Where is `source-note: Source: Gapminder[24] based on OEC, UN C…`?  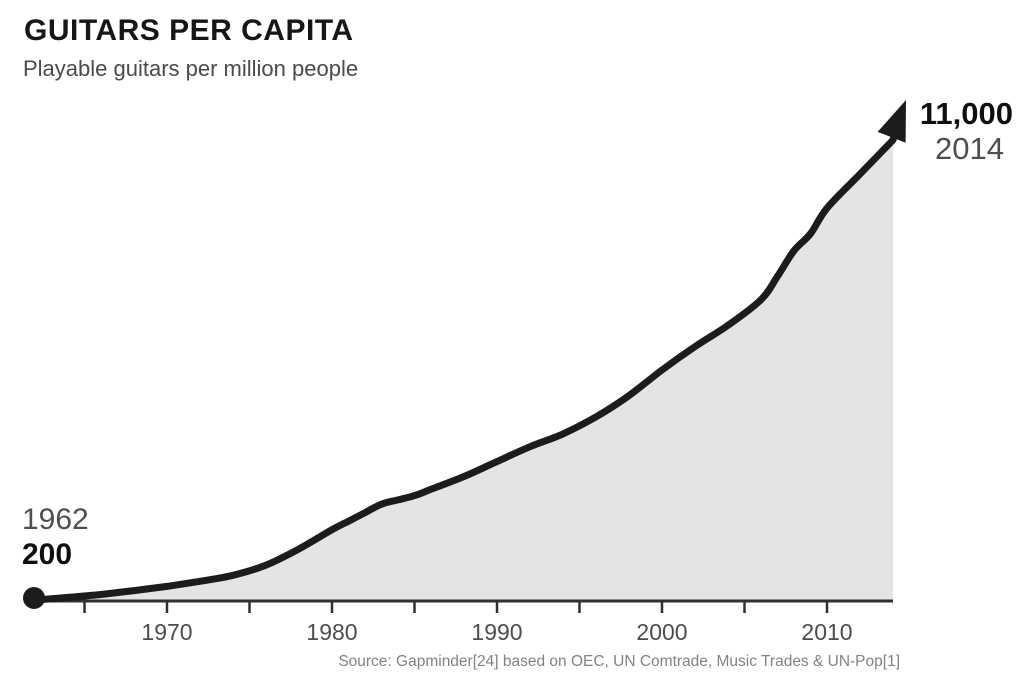 source-note: Source: Gapminder[24] based on OEC, UN C… is located at coordinates (619, 661).